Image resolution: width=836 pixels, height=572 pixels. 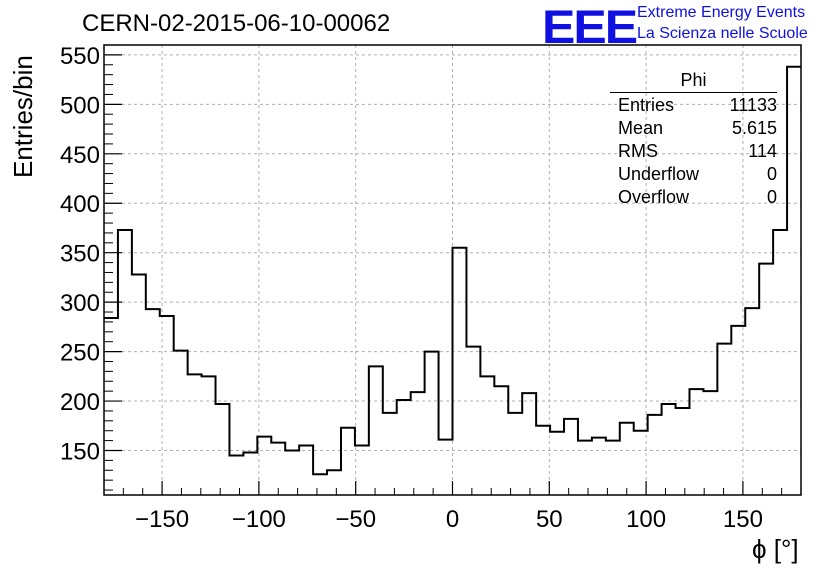 What do you see at coordinates (80, 402) in the screenshot?
I see `y-tick-label: 200` at bounding box center [80, 402].